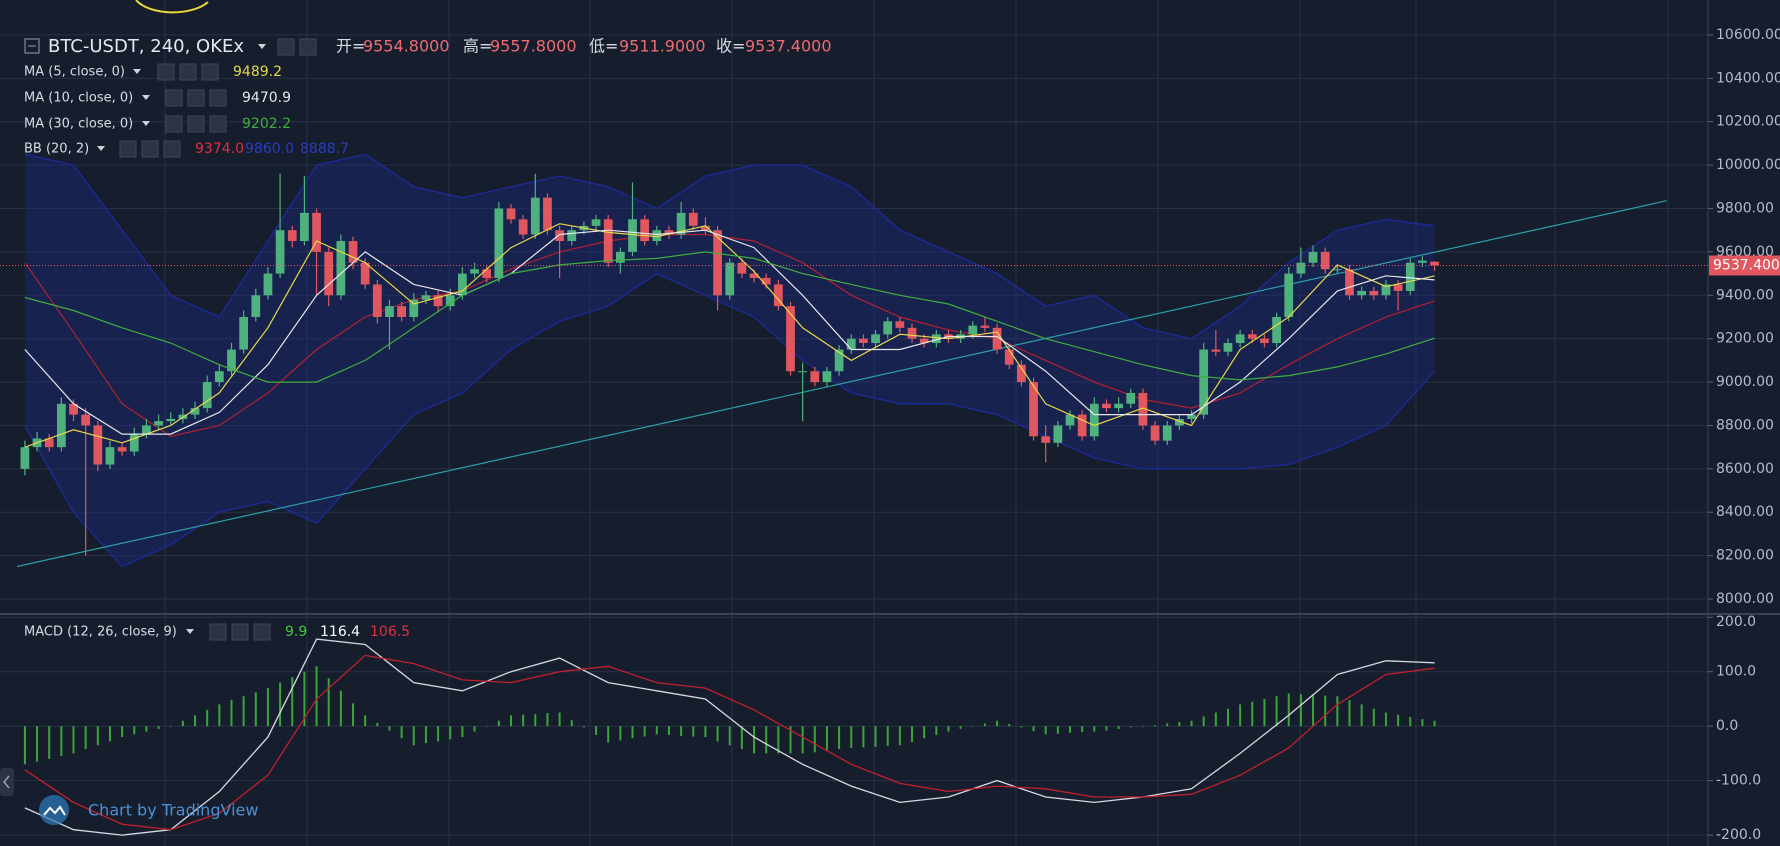  What do you see at coordinates (729, 317) in the screenshot?
I see `ma-line` at bounding box center [729, 317].